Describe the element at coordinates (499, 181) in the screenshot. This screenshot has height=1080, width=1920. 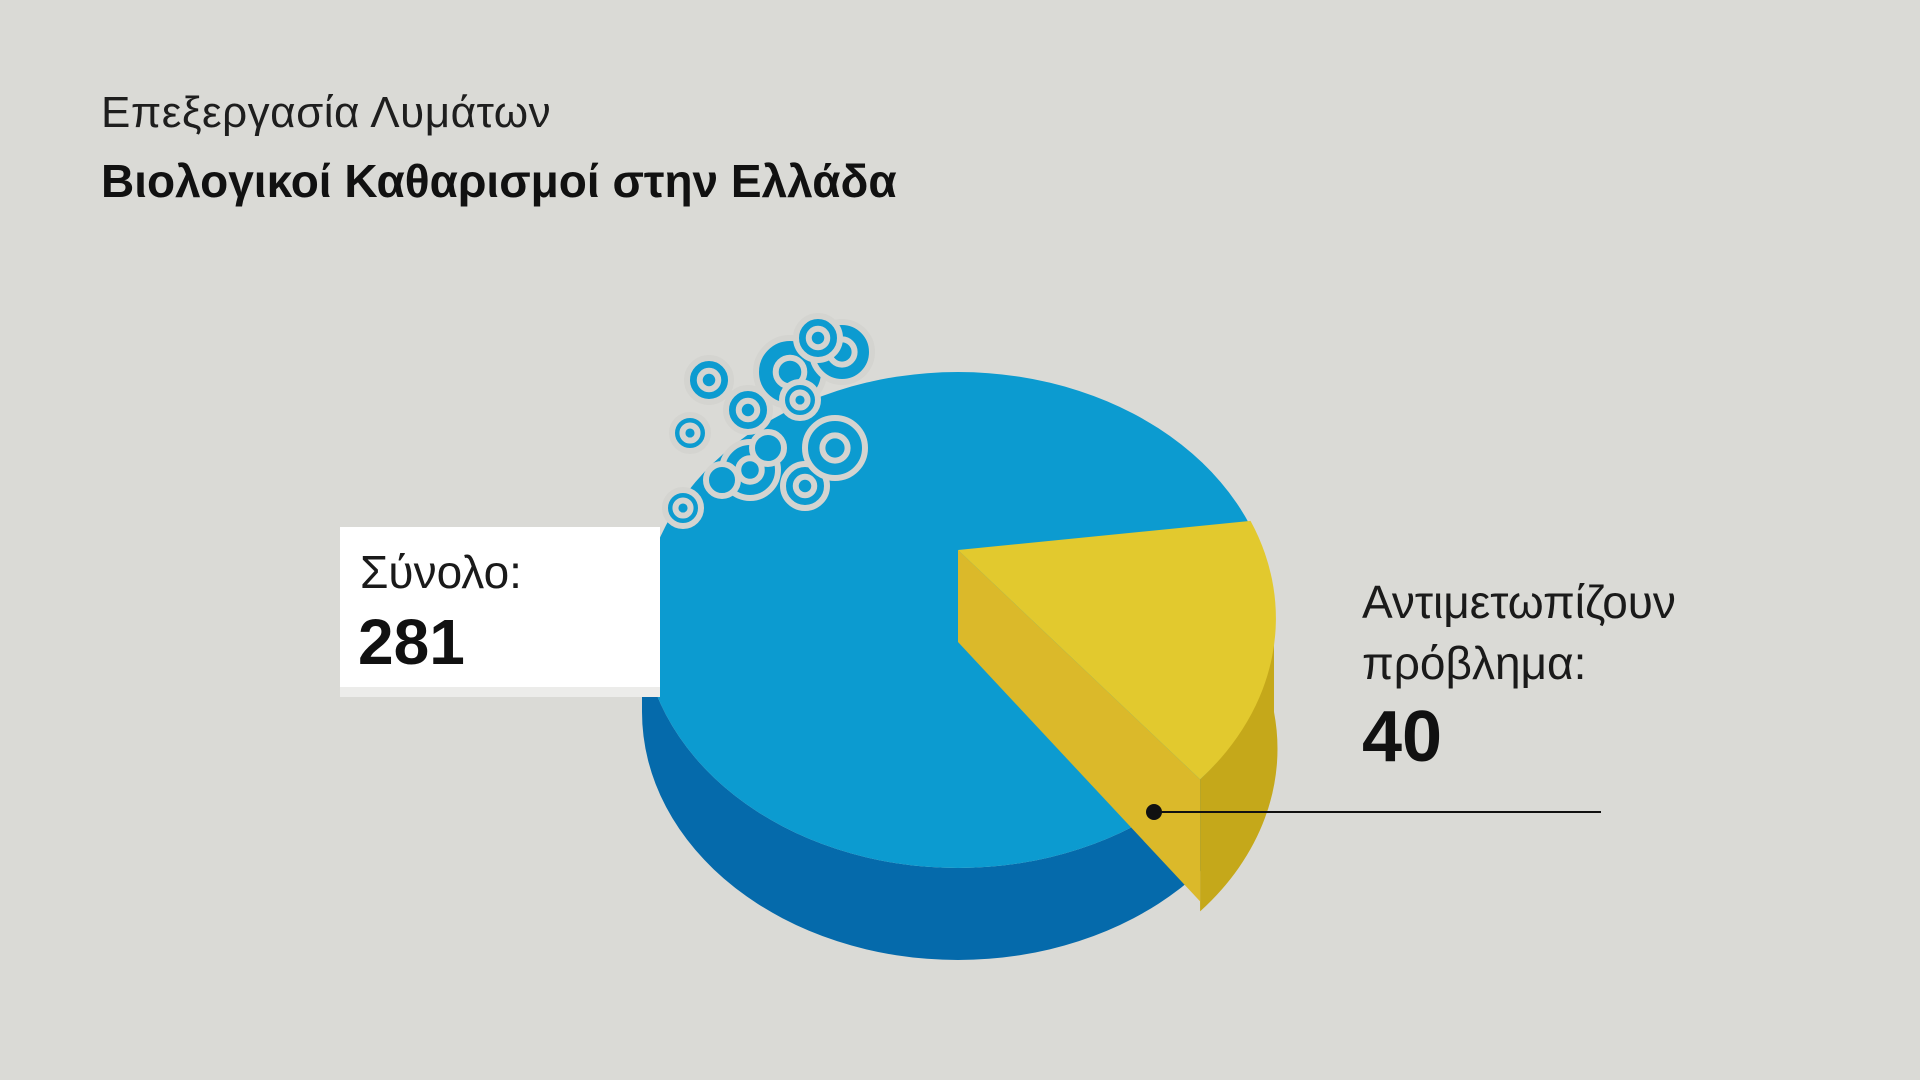
I see `chart-title: Βιολογικοί Καθαρισμοί στην Ελλάδα` at that location.